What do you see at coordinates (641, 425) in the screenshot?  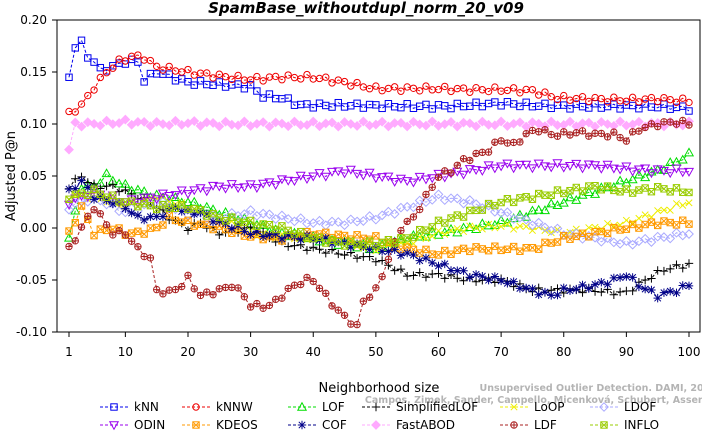 I see `legend-label: INFLO` at bounding box center [641, 425].